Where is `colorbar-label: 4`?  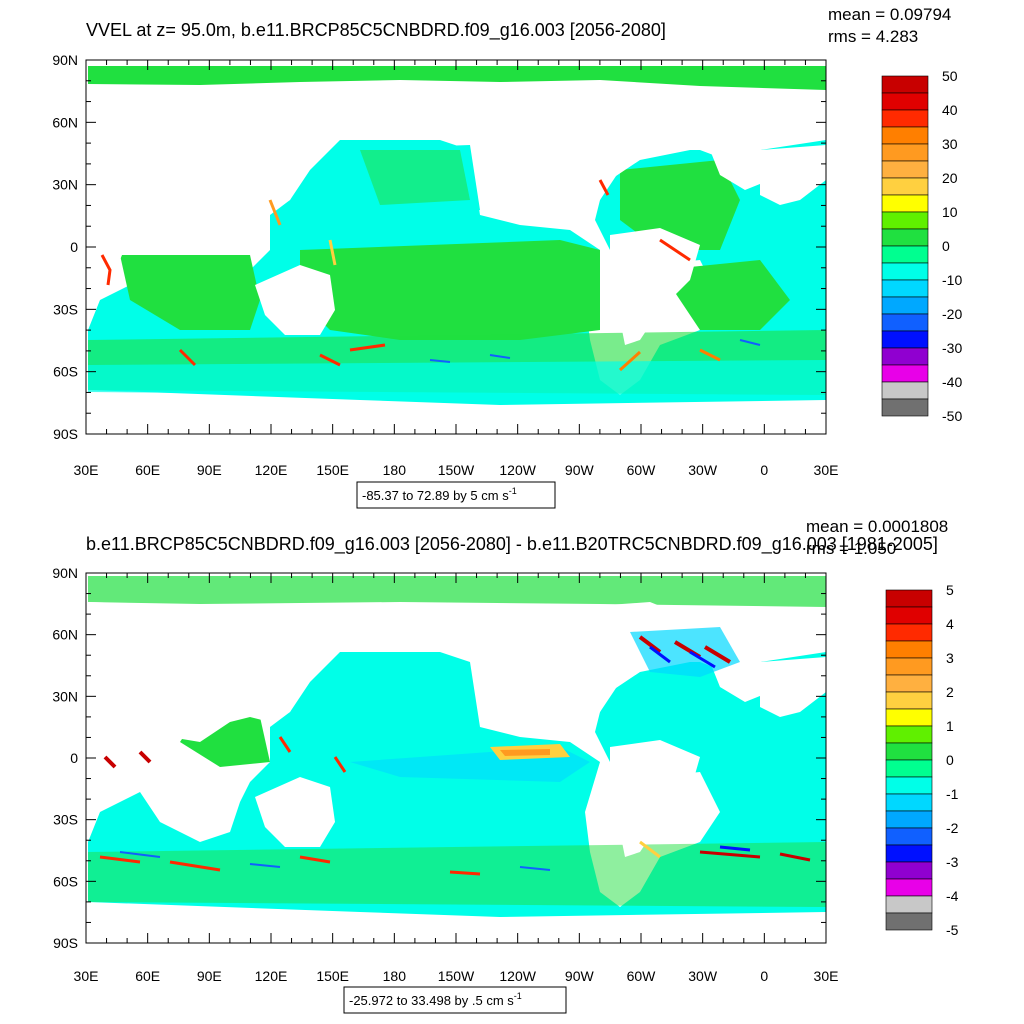 colorbar-label: 4 is located at coordinates (950, 624).